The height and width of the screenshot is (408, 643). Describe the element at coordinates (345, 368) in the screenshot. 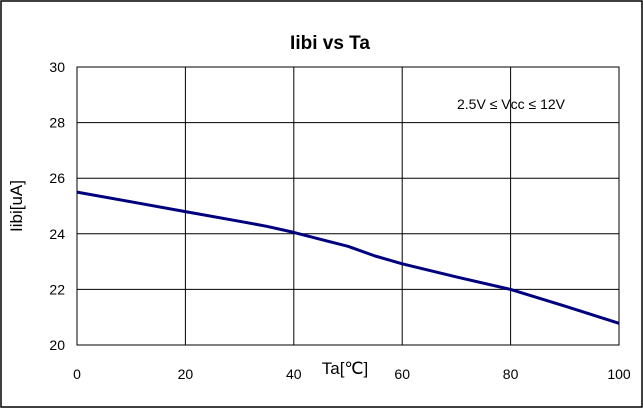

I see `x-axis-label: Ta[℃]` at that location.